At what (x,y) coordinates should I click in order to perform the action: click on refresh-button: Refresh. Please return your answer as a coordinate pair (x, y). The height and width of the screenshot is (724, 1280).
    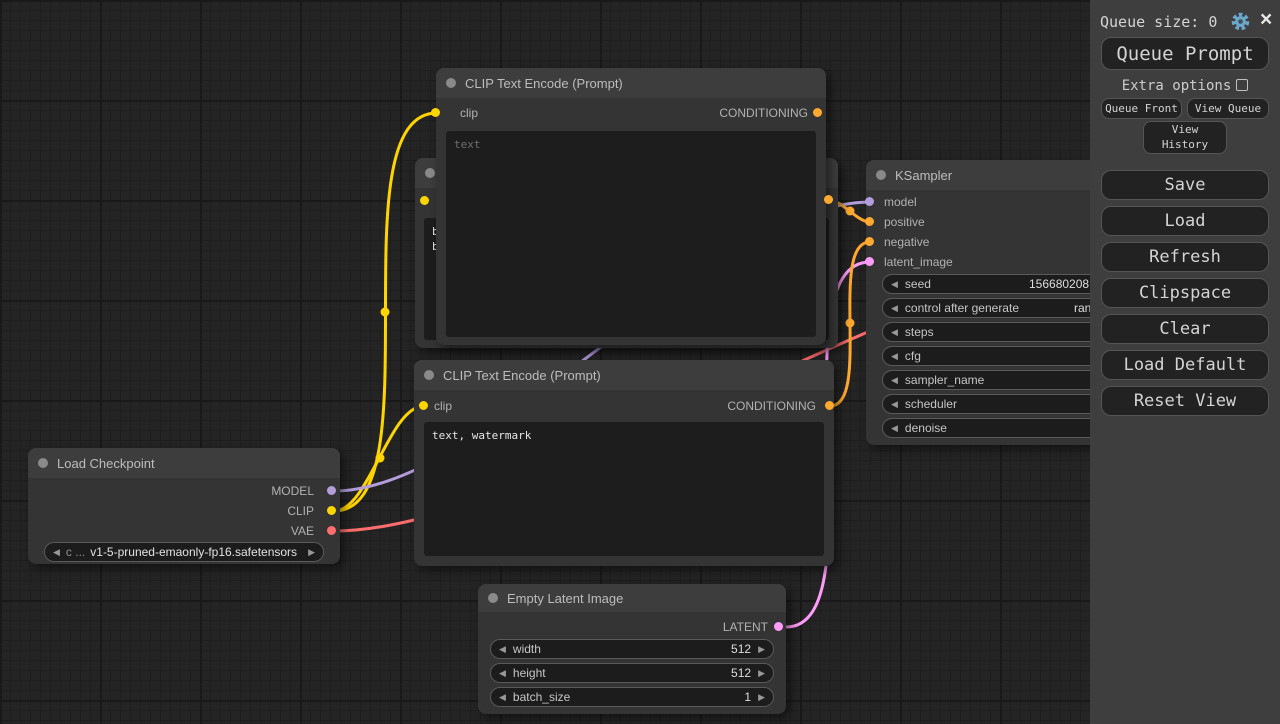
    Looking at the image, I should click on (1185, 257).